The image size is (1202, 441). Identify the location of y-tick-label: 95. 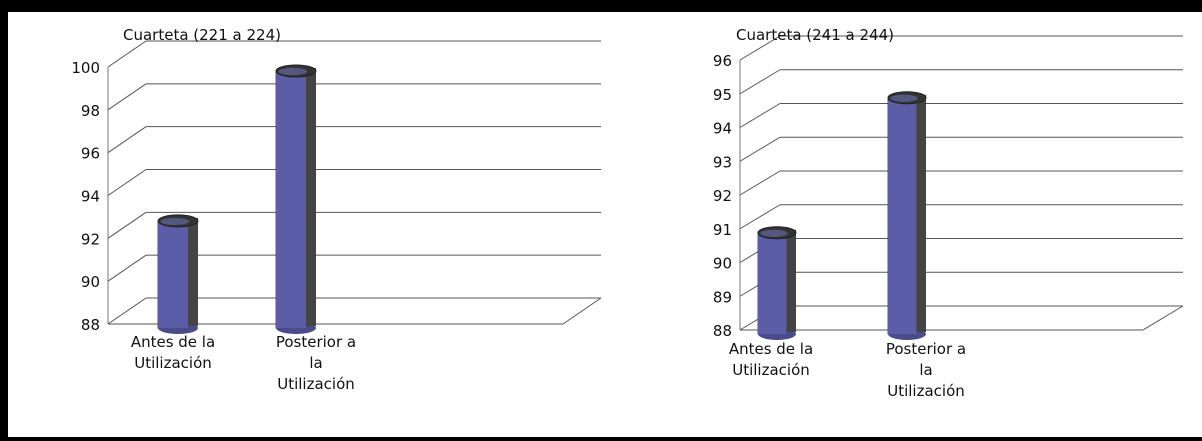
(722, 95).